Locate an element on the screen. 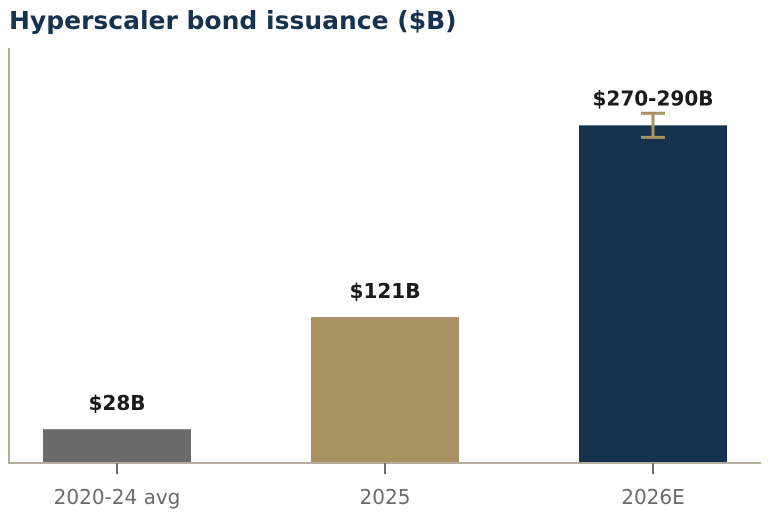 Image resolution: width=770 pixels, height=517 pixels. errorbar-layer is located at coordinates (653, 125).